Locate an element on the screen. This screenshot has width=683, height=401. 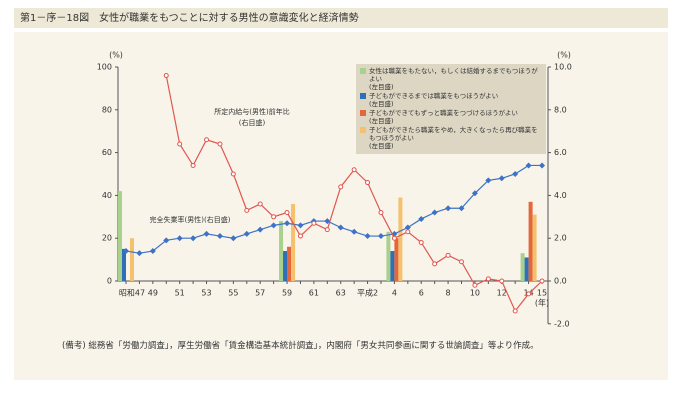
y2-tick-label: 4.0 is located at coordinates (560, 195).